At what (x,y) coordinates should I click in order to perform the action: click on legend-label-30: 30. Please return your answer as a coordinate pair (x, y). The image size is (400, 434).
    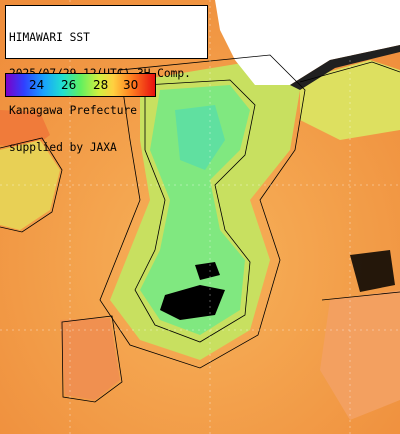
    Looking at the image, I should click on (131, 85).